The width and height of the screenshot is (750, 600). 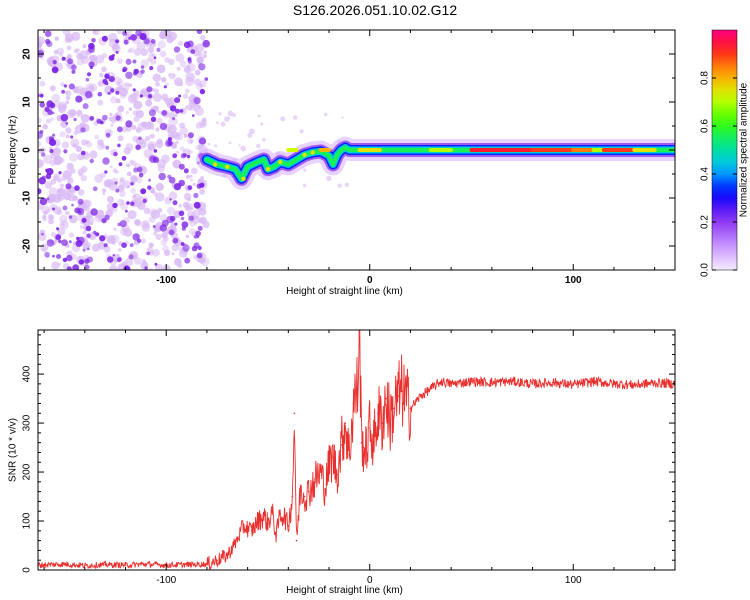 What do you see at coordinates (724, 150) in the screenshot?
I see `colorbar-gradient` at bounding box center [724, 150].